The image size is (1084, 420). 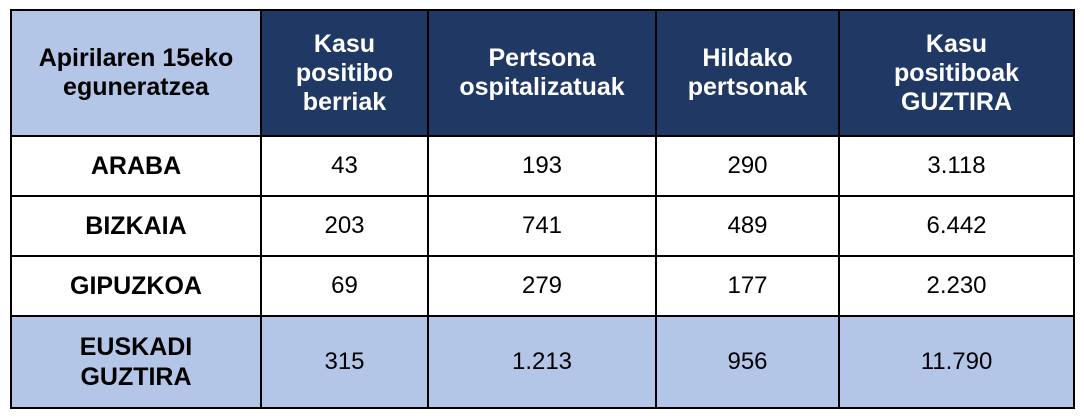 I want to click on column-header: Pertsona ospitalizatuak, so click(x=542, y=73).